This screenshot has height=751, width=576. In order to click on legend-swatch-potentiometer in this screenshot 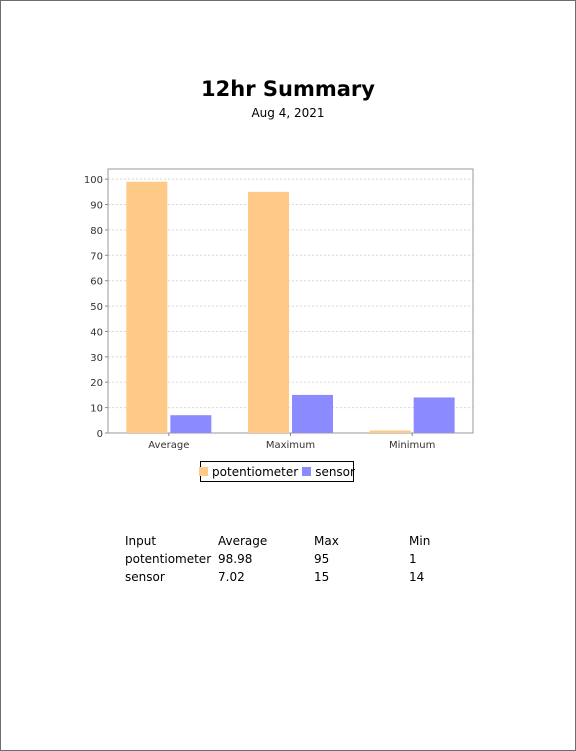, I will do `click(204, 471)`.